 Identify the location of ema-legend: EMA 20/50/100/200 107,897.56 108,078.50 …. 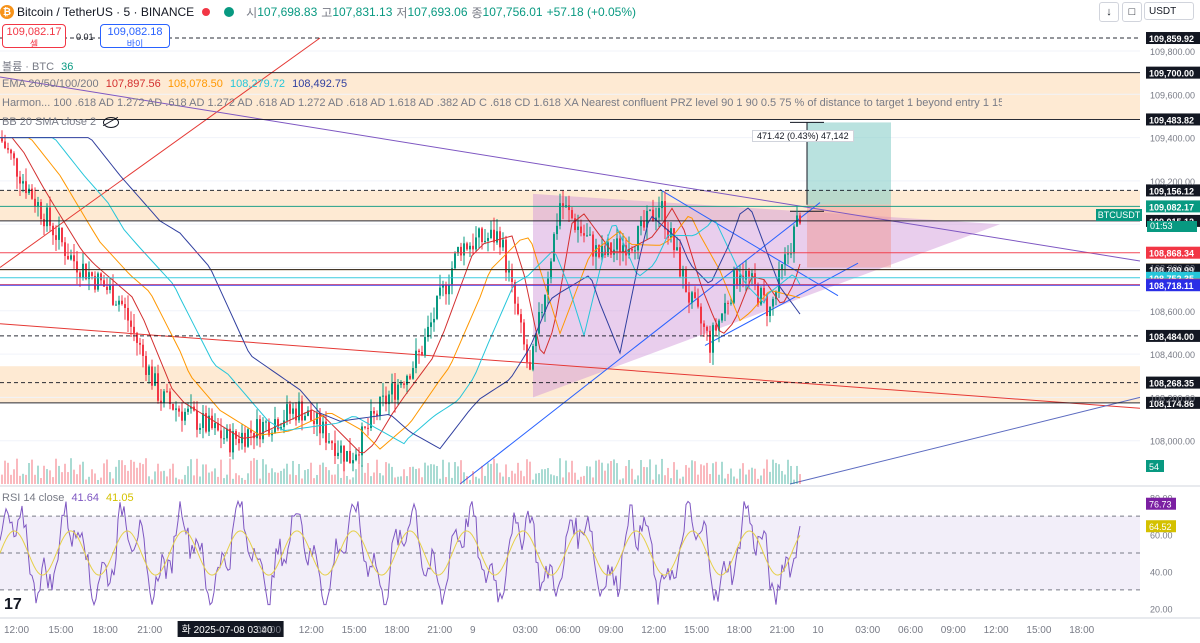
(174, 84).